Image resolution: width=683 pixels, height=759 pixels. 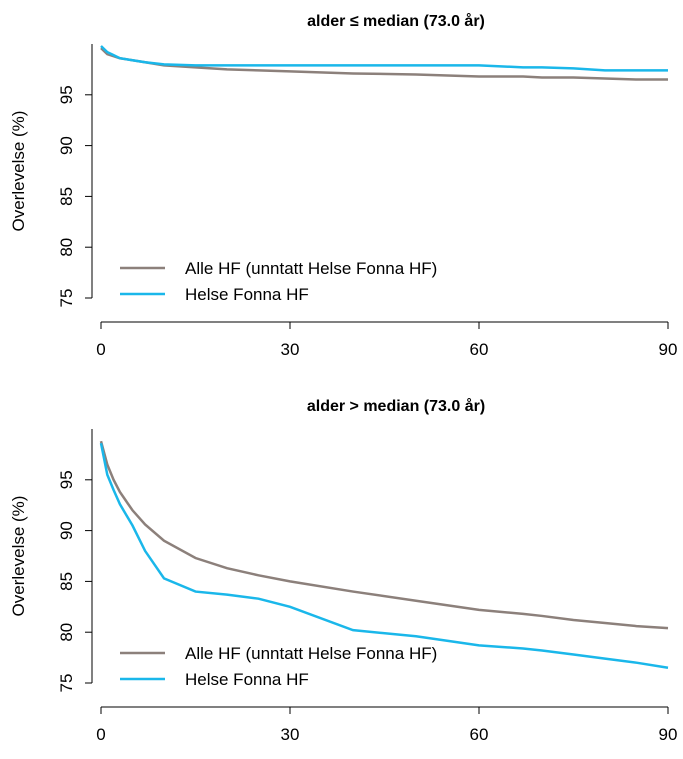 I want to click on survival-line, so click(x=384, y=58).